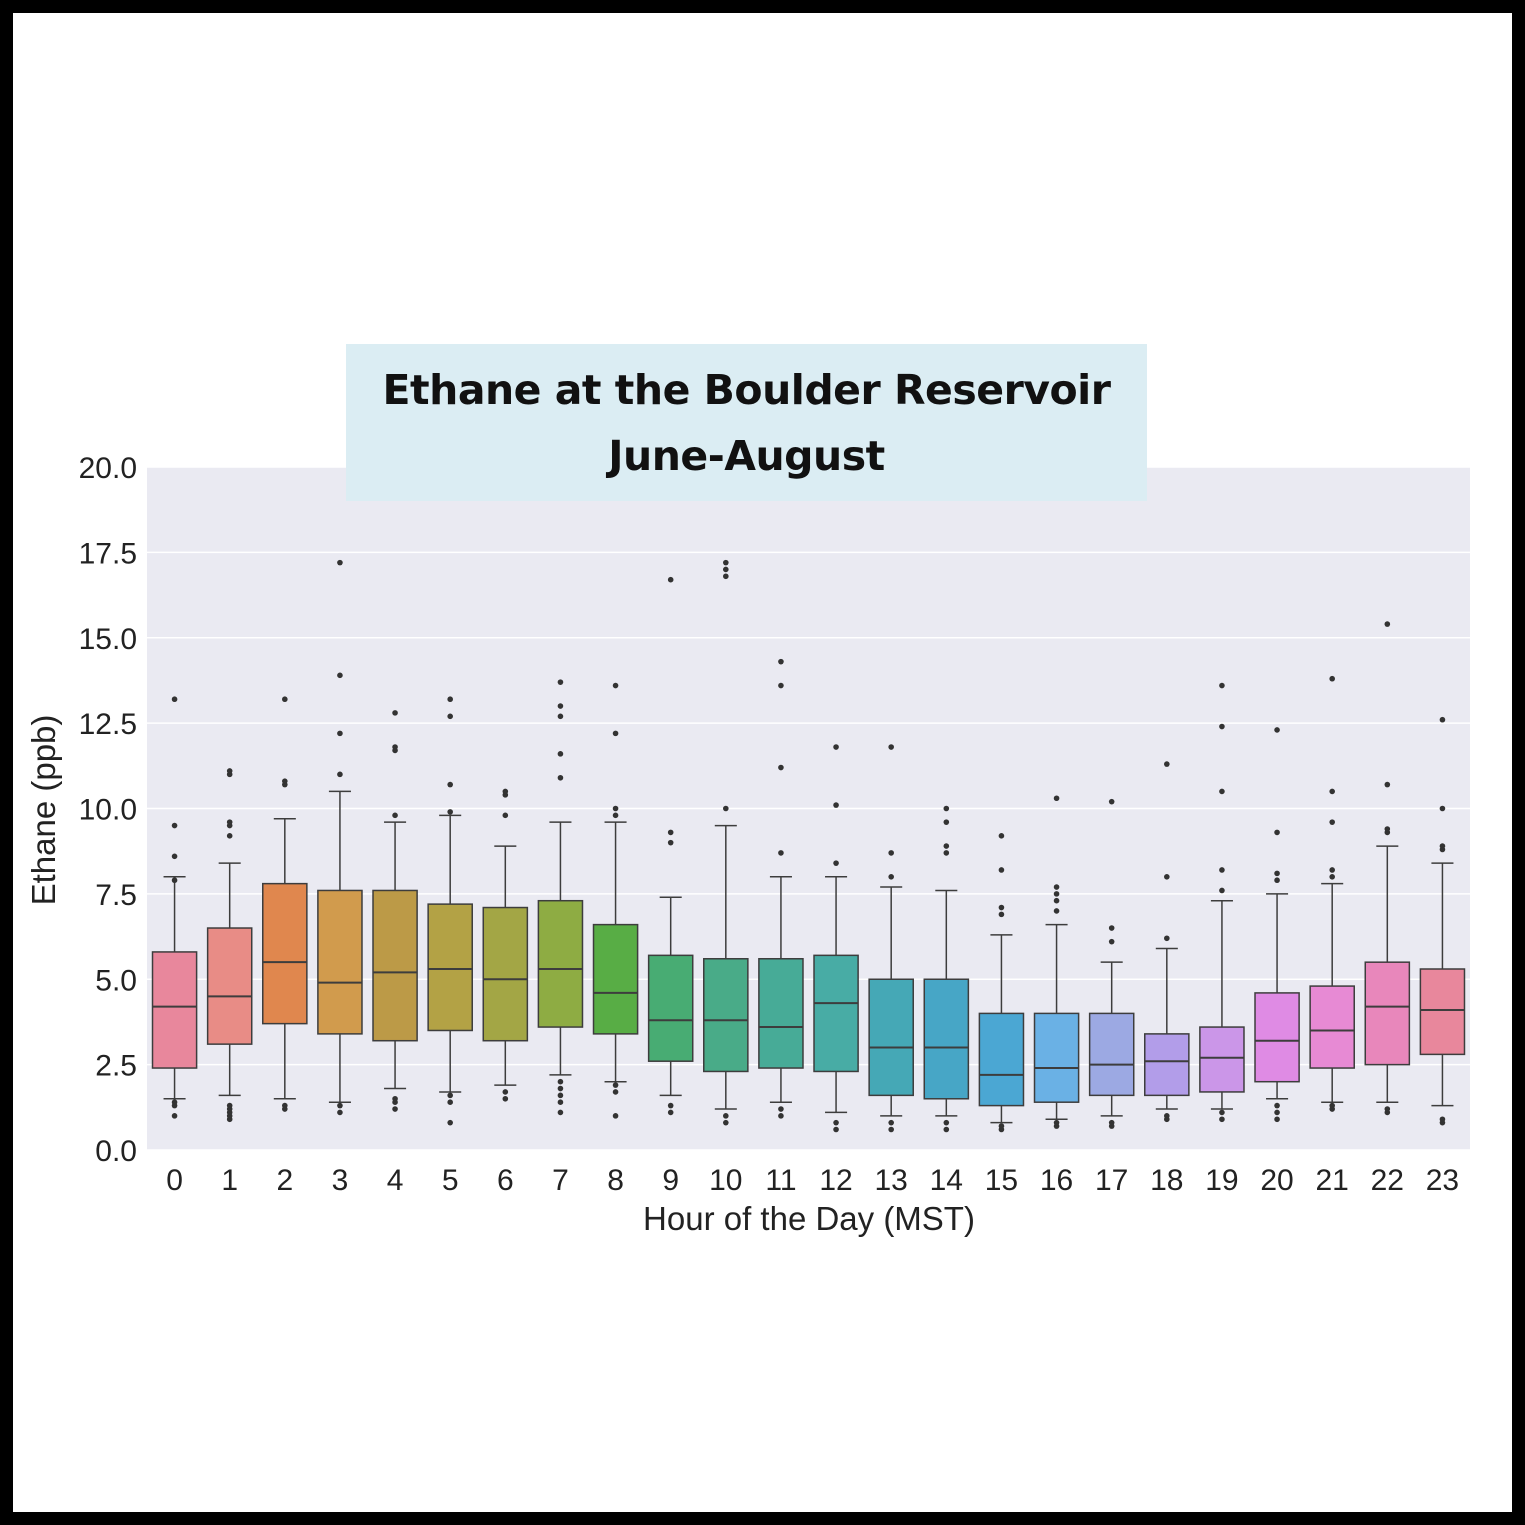  I want to click on y-tick-label: 20.0, so click(108, 468).